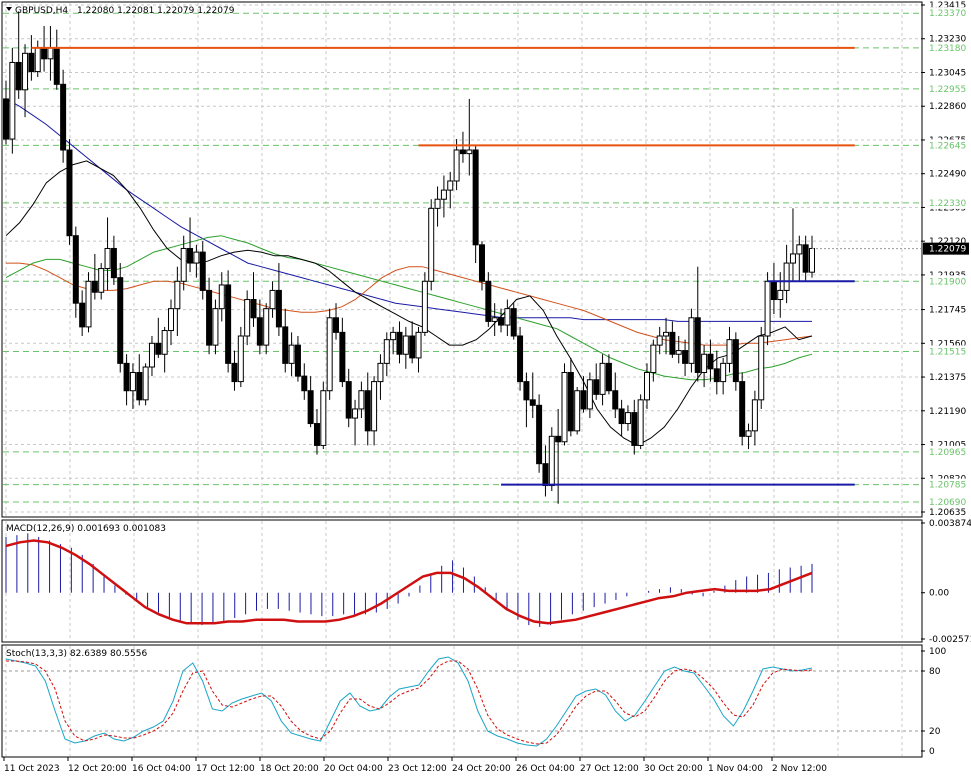  What do you see at coordinates (156, 11) in the screenshot?
I see `chart-ohlc: 1.22080 1.22081 1.22079 1.22079` at bounding box center [156, 11].